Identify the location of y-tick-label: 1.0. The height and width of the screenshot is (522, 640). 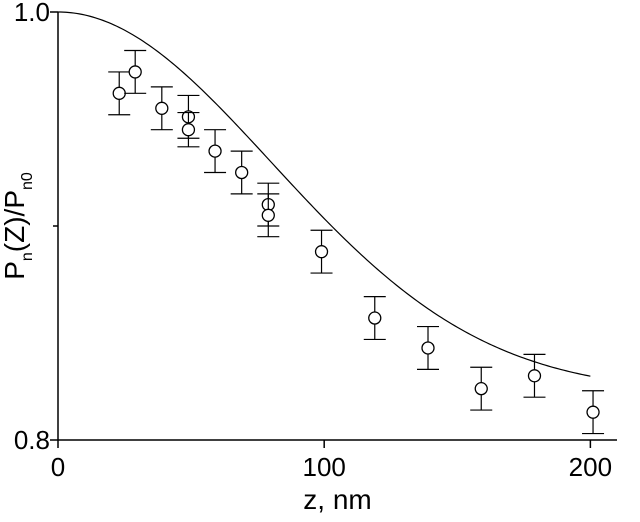
(32, 13).